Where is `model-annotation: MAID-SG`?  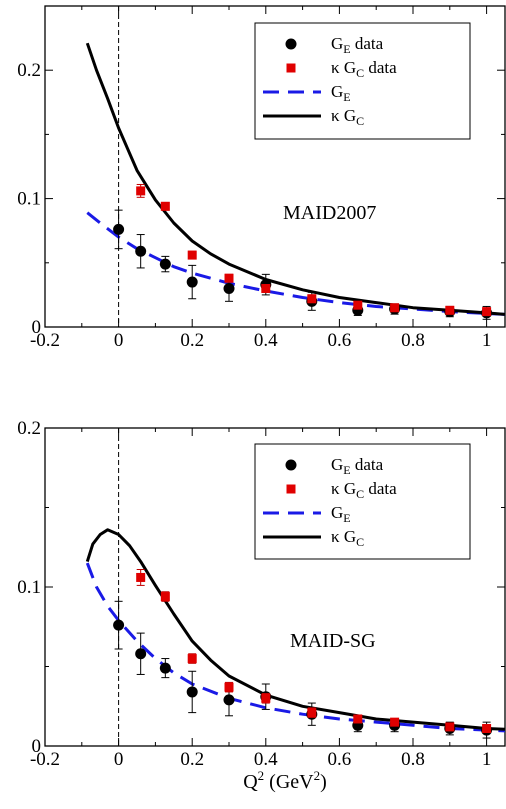
model-annotation: MAID-SG is located at coordinates (333, 641).